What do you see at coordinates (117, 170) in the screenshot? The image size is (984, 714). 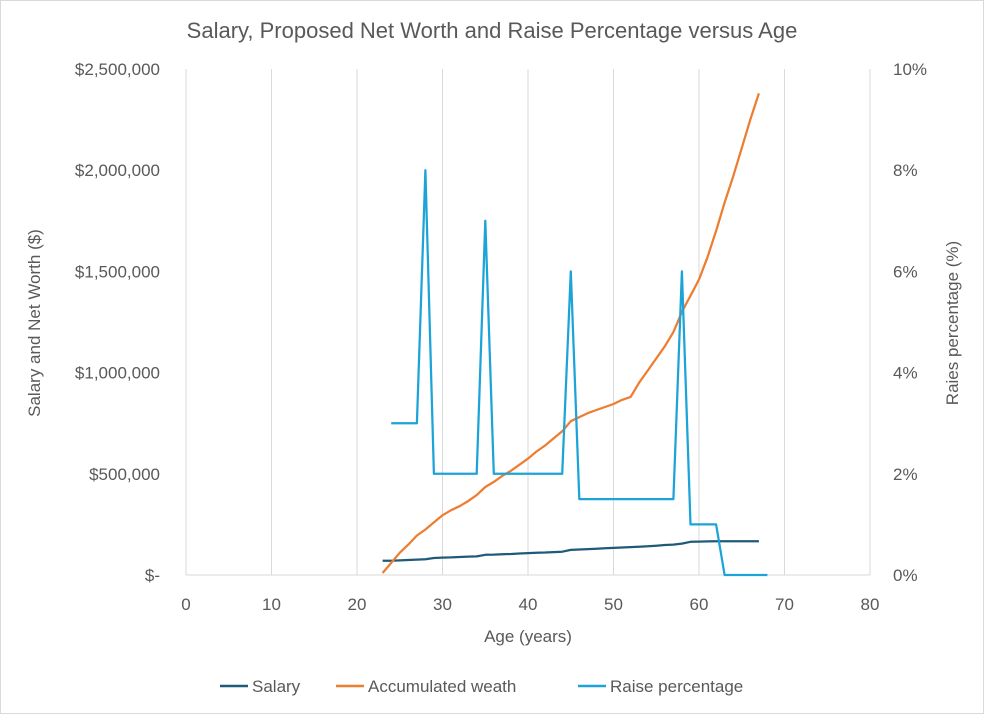 I see `y-left-tick-label: $2,000,000` at bounding box center [117, 170].